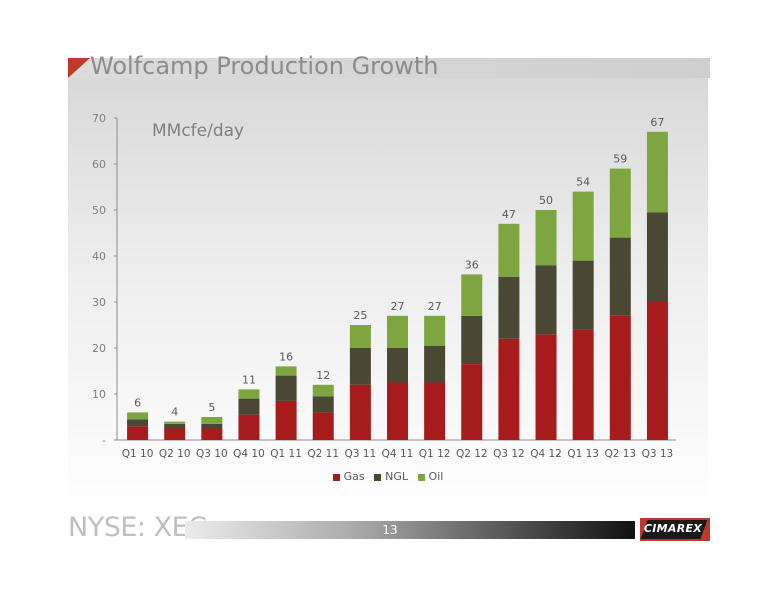 This screenshot has width=776, height=600. What do you see at coordinates (421, 477) in the screenshot?
I see `legend-swatch-oil` at bounding box center [421, 477].